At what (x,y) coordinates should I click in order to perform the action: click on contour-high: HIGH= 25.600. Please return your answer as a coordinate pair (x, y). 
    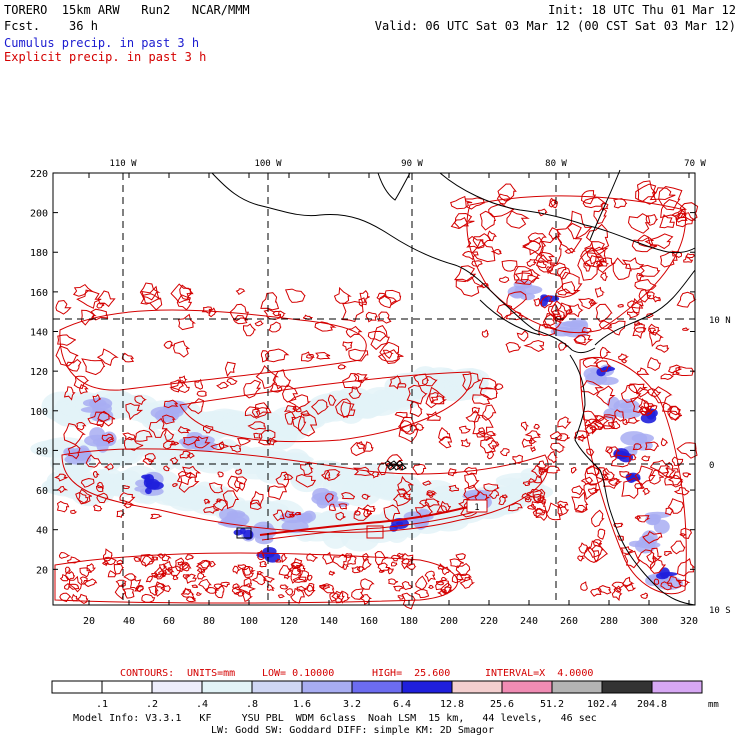
    Looking at the image, I should click on (411, 673).